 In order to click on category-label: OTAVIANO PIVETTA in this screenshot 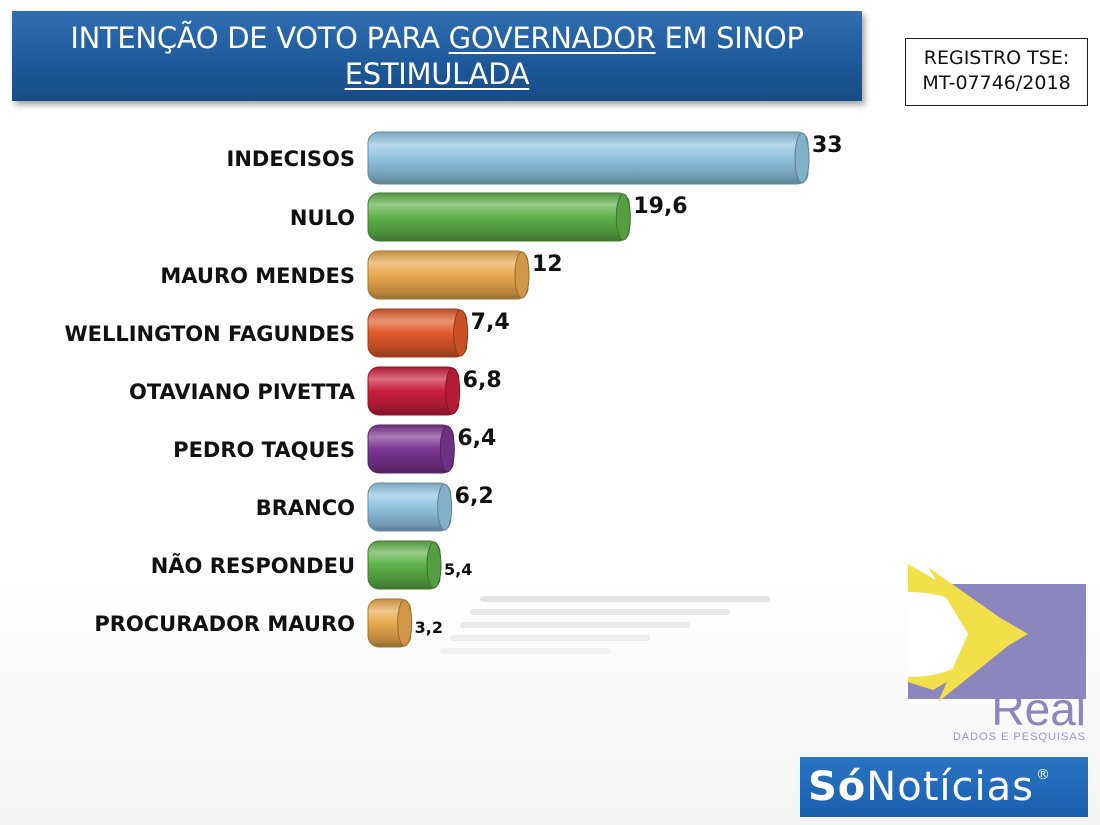, I will do `click(242, 392)`.